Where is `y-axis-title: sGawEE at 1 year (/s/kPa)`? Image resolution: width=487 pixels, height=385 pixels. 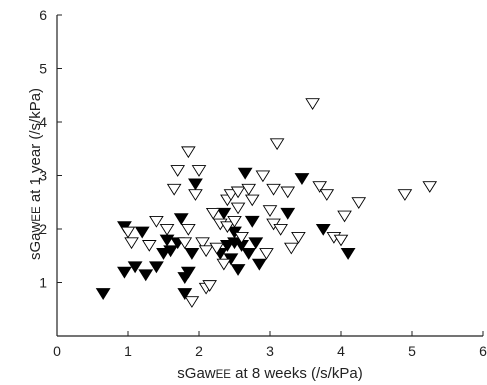 y-axis-title: sGawEE at 1 year (/s/kPa) is located at coordinates (35, 174).